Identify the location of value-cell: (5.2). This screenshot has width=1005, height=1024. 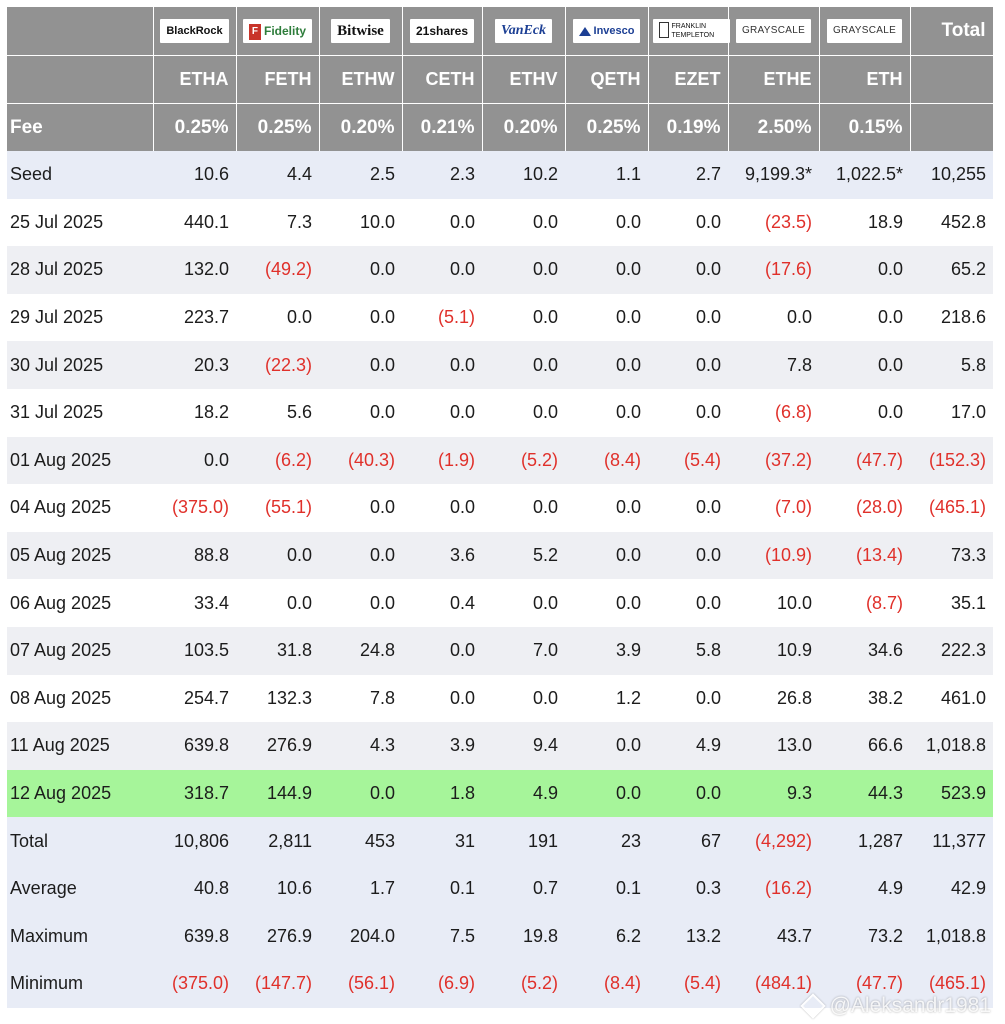
(523, 460).